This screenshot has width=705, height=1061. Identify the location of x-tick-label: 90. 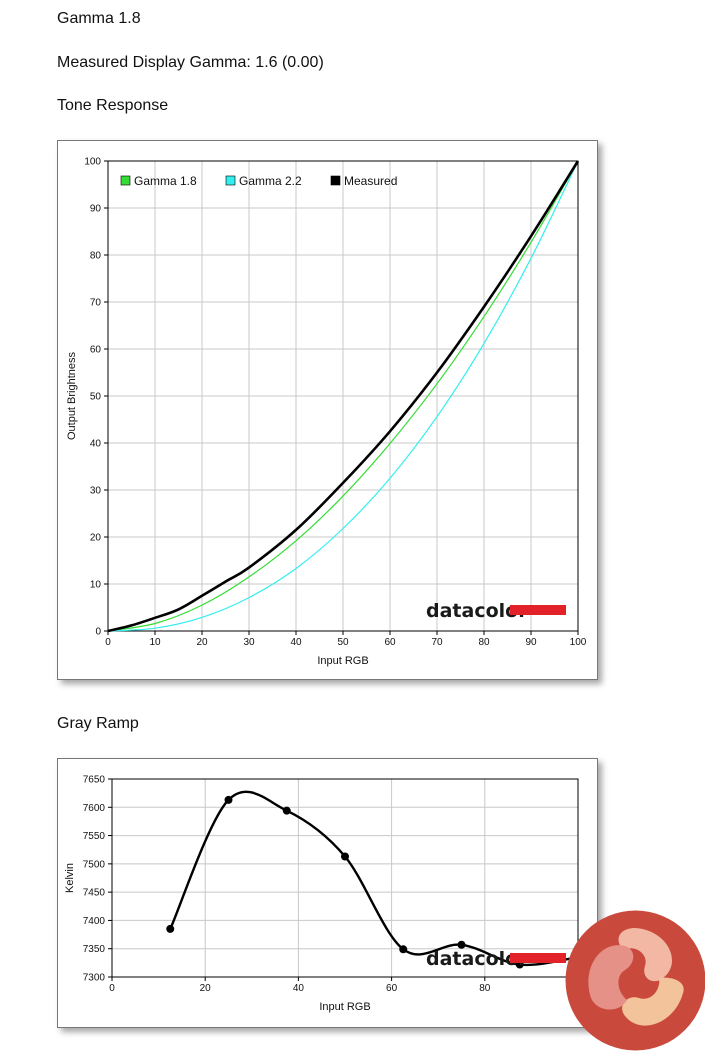
(531, 642).